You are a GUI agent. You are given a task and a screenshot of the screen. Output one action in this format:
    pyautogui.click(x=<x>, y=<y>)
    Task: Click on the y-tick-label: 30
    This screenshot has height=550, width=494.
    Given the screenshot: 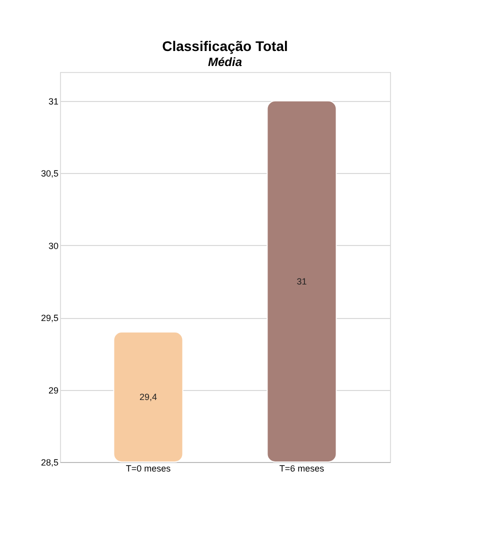 What is the action you would take?
    pyautogui.click(x=53, y=245)
    